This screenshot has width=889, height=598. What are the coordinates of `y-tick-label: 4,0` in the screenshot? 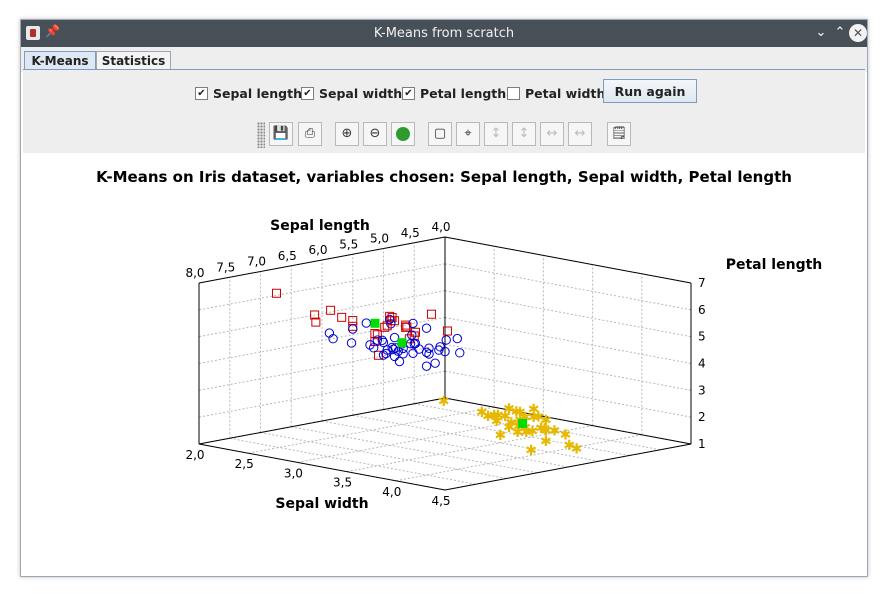 It's located at (391, 492).